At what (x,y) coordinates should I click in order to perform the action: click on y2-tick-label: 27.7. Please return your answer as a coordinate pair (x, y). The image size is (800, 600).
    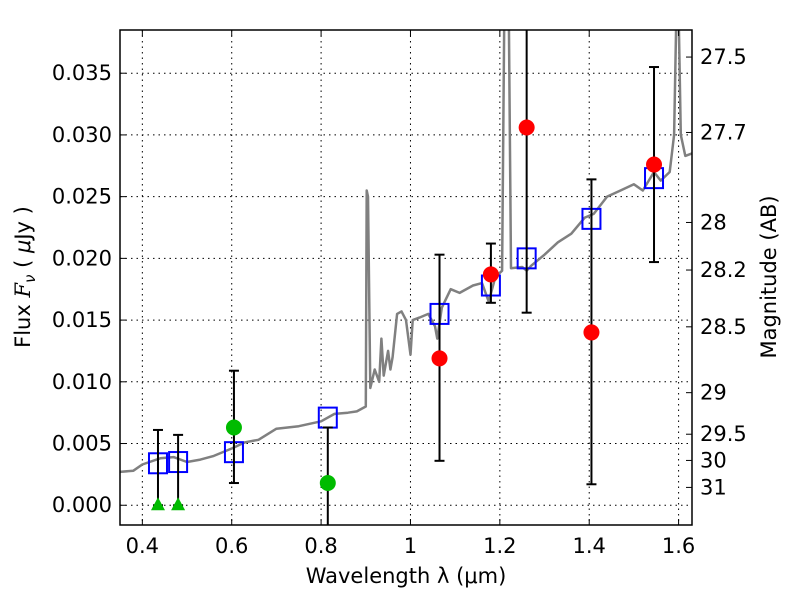
    Looking at the image, I should click on (723, 132).